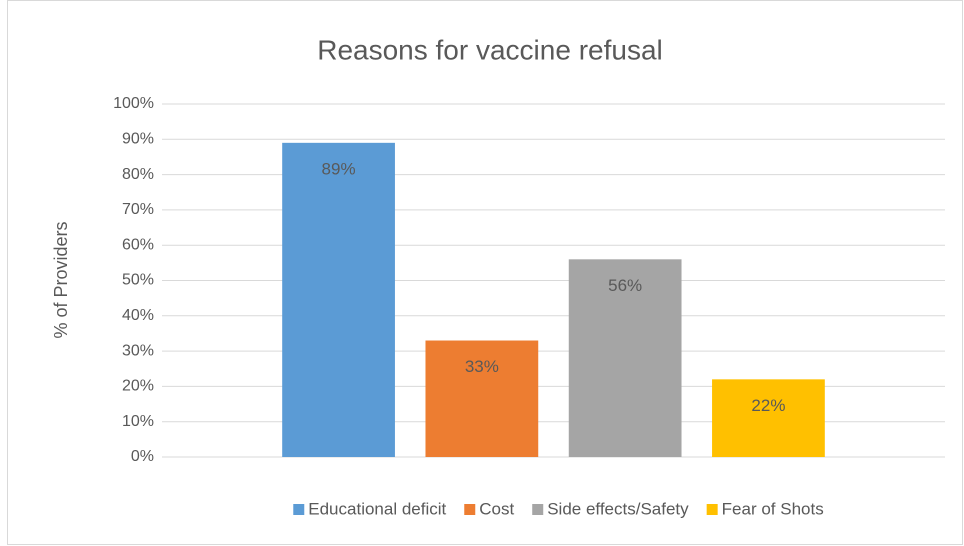 This screenshot has height=546, width=964. Describe the element at coordinates (339, 168) in the screenshot. I see `data-label: 89%` at that location.